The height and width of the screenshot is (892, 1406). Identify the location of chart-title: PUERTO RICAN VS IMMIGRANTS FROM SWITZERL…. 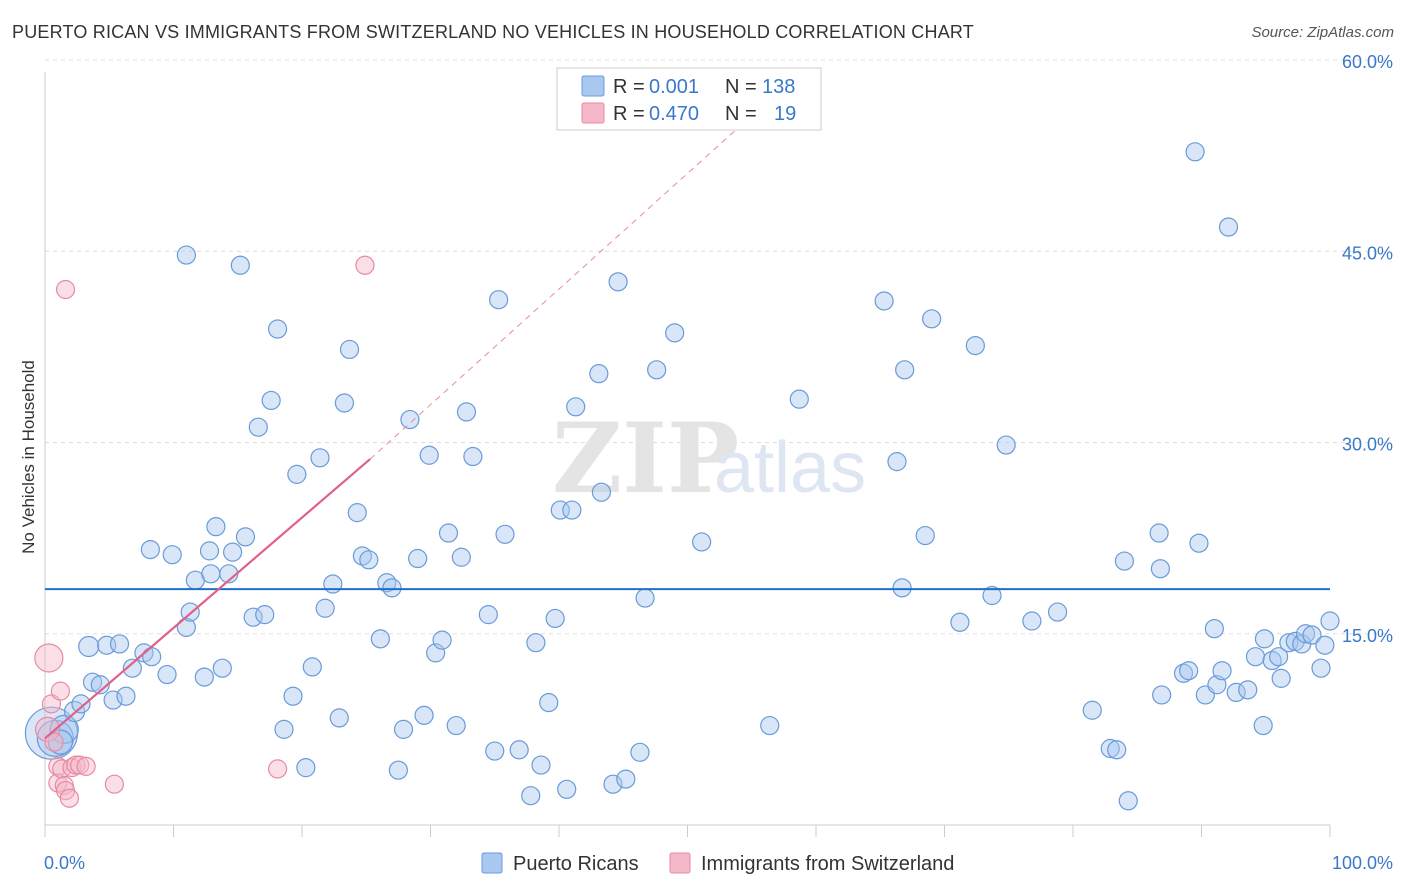
(493, 32).